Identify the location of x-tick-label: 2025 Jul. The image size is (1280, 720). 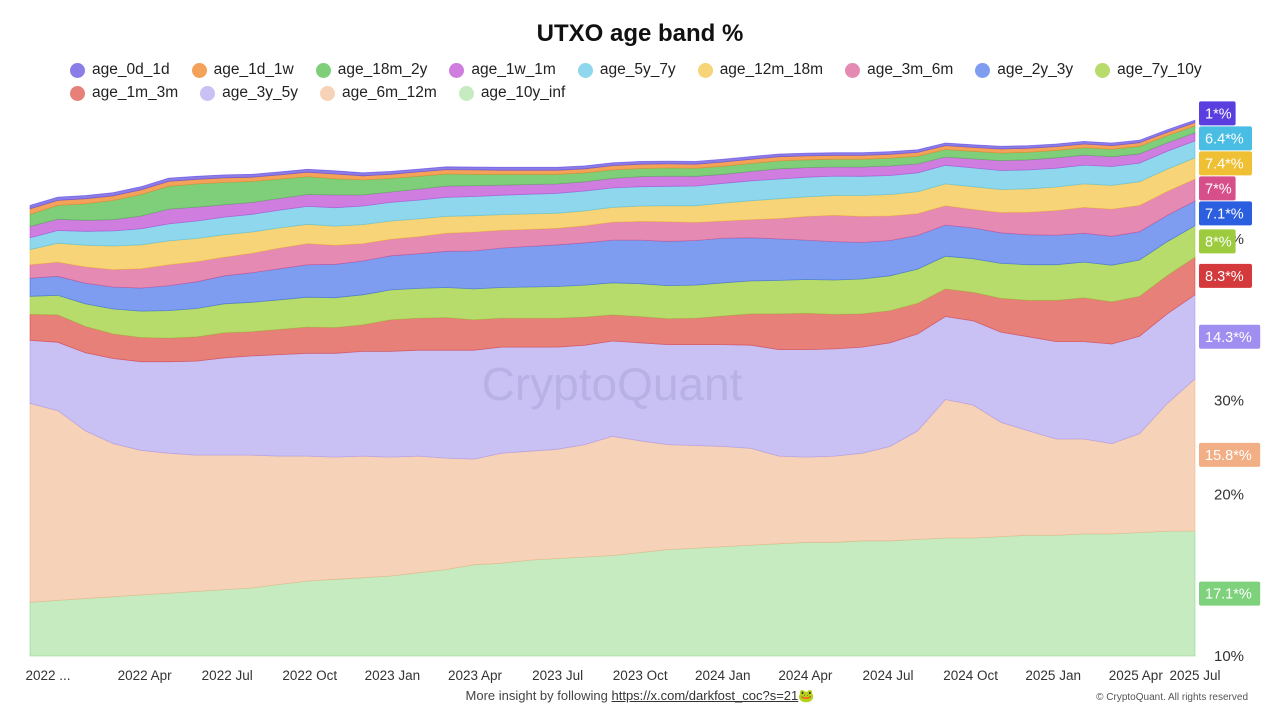
(1194, 675).